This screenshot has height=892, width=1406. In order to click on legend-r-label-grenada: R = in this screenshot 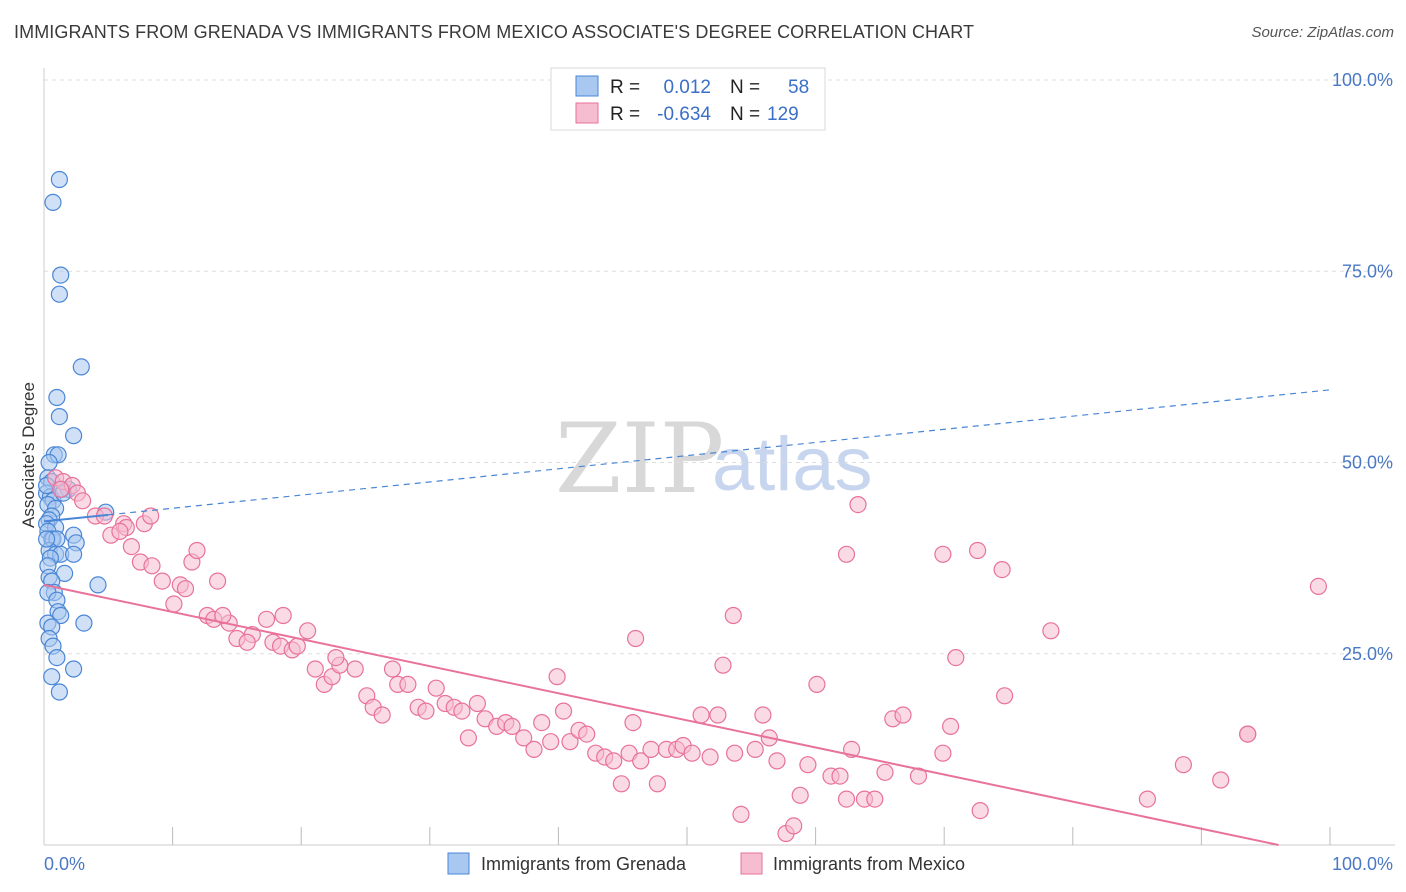, I will do `click(625, 87)`.